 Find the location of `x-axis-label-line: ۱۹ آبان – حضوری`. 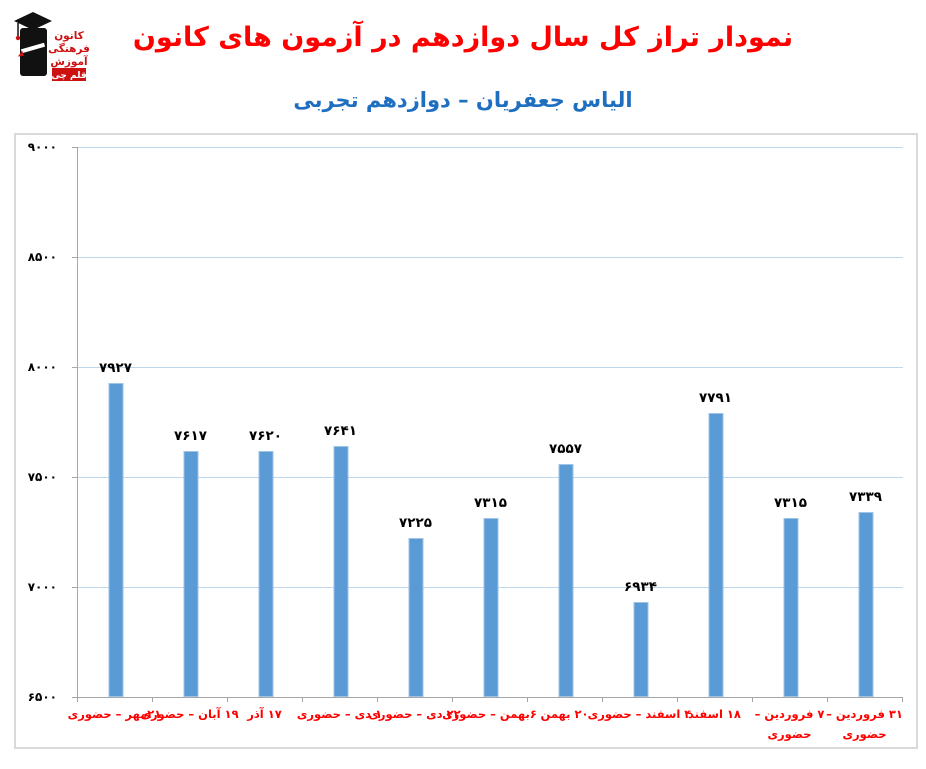

x-axis-label-line: ۱۹ آبان – حضوری is located at coordinates (189, 714).